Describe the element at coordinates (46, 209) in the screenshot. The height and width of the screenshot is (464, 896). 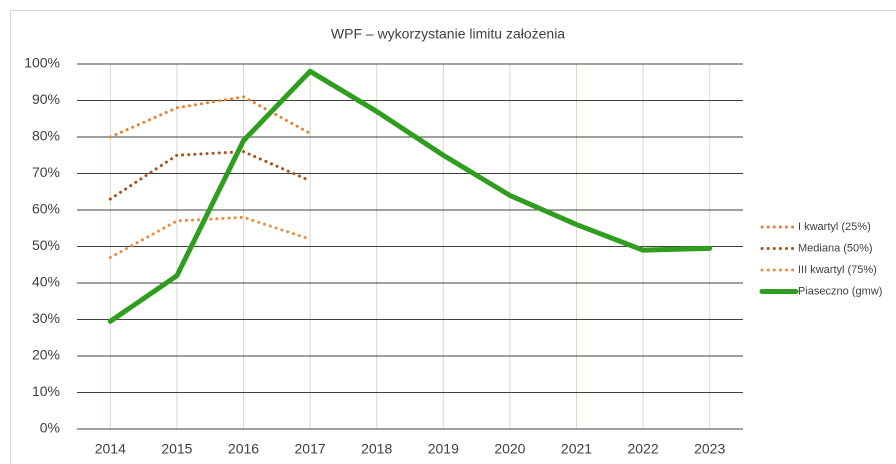
I see `y-tick-label: 60%` at that location.